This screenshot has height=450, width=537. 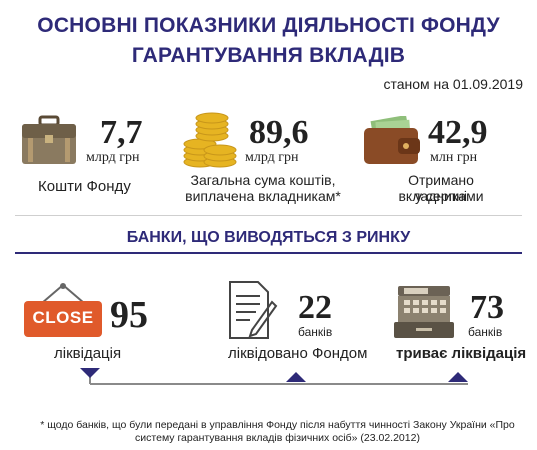 I want to click on banks-value-ongoing: 73, so click(x=487, y=307).